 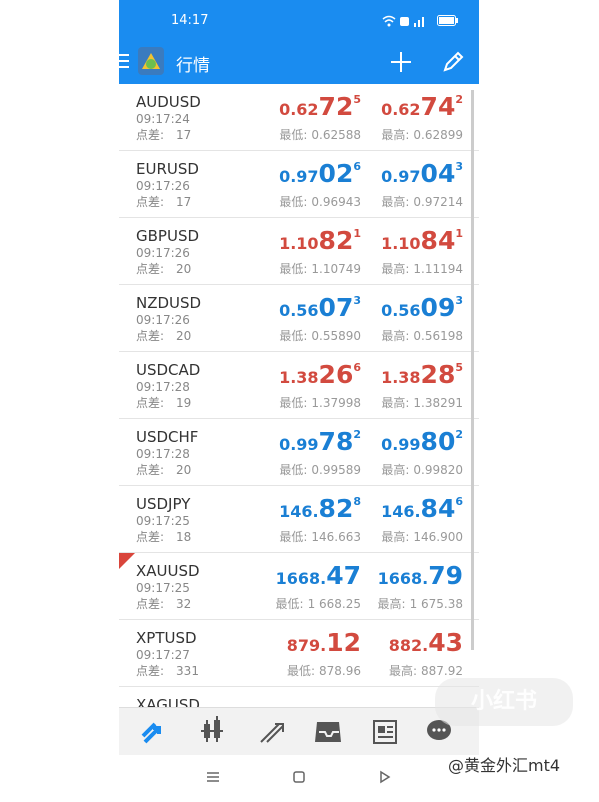 I want to click on high-info: 最高: 0.62899, so click(x=422, y=134).